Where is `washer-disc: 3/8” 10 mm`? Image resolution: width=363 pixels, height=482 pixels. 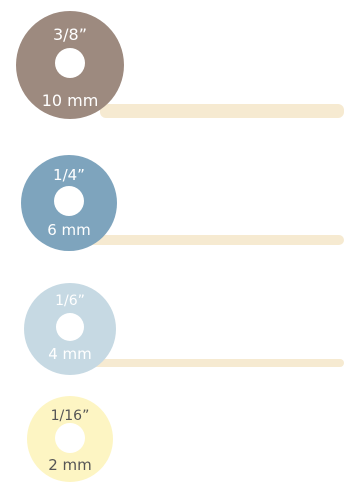 washer-disc: 3/8” 10 mm is located at coordinates (70, 65).